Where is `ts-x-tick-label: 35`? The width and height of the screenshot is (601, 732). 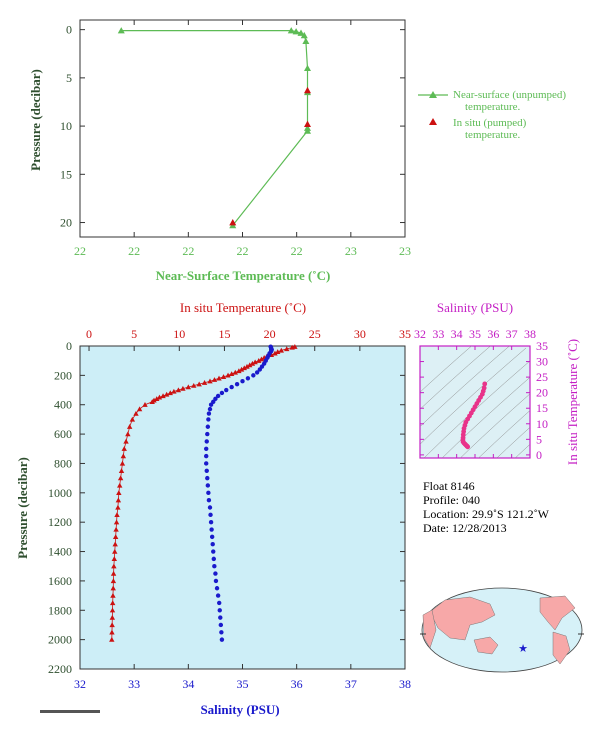 ts-x-tick-label: 35 is located at coordinates (475, 334).